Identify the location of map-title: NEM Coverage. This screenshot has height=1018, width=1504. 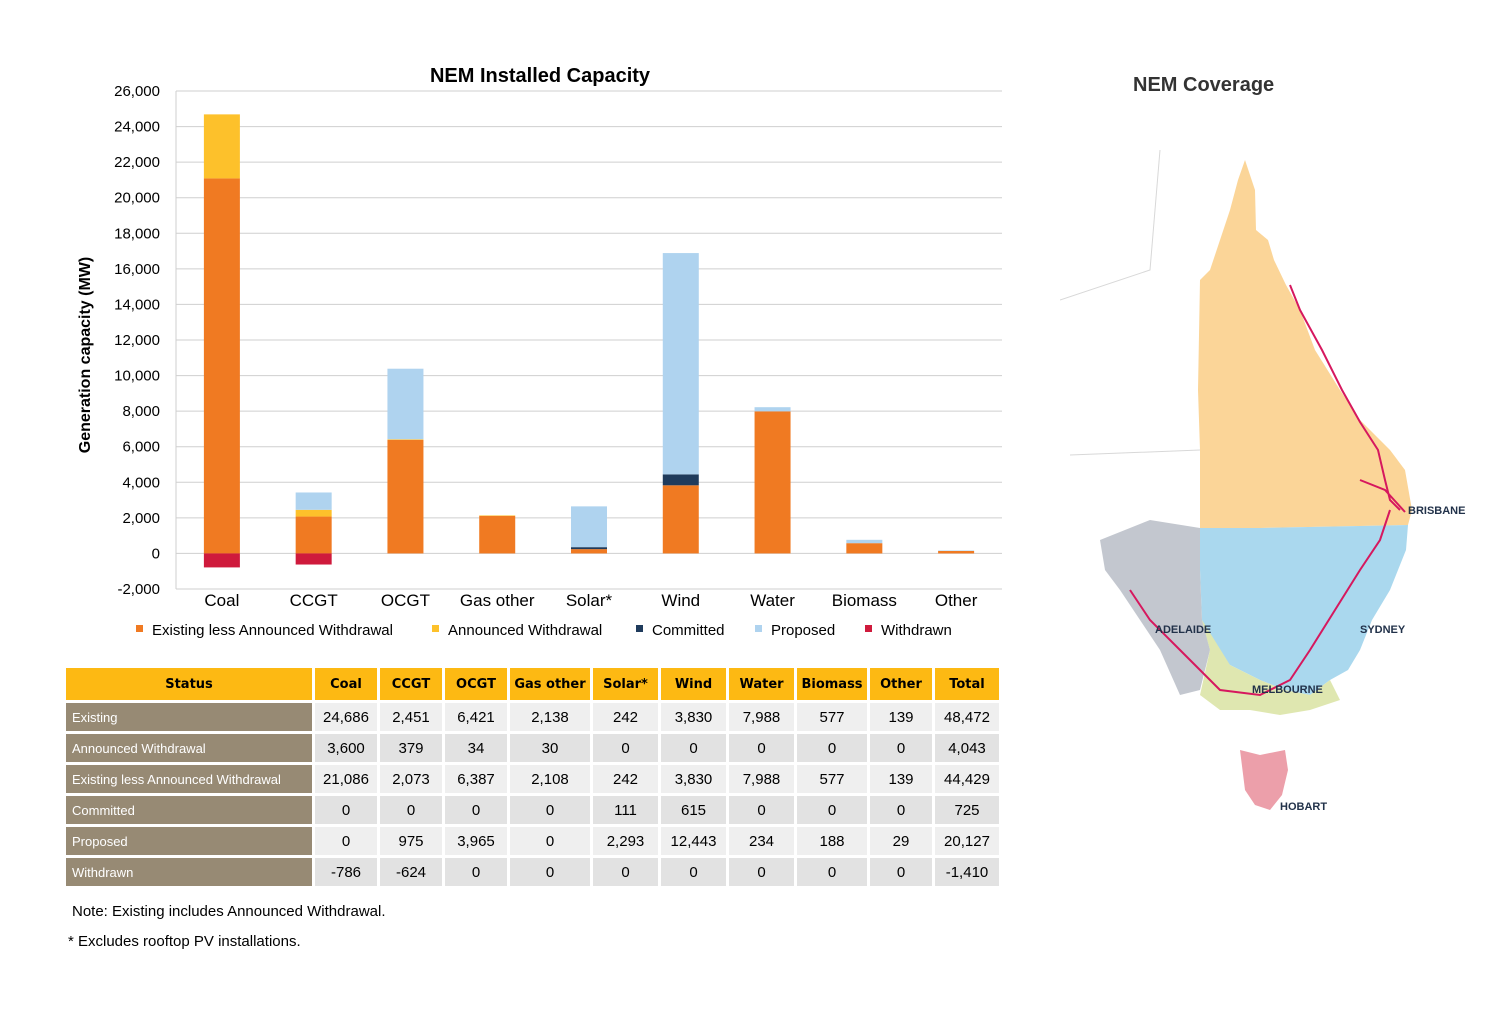
(1204, 85).